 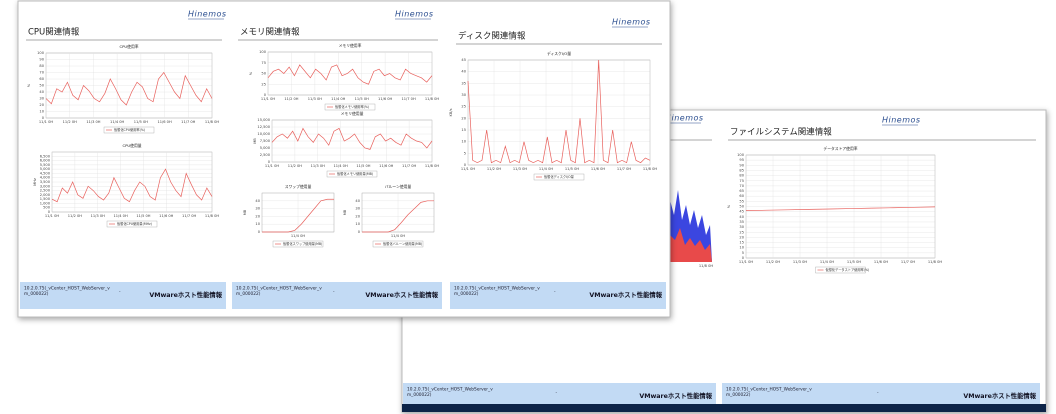 What do you see at coordinates (45, 161) in the screenshot?
I see `y-tick-label: 6,000` at bounding box center [45, 161].